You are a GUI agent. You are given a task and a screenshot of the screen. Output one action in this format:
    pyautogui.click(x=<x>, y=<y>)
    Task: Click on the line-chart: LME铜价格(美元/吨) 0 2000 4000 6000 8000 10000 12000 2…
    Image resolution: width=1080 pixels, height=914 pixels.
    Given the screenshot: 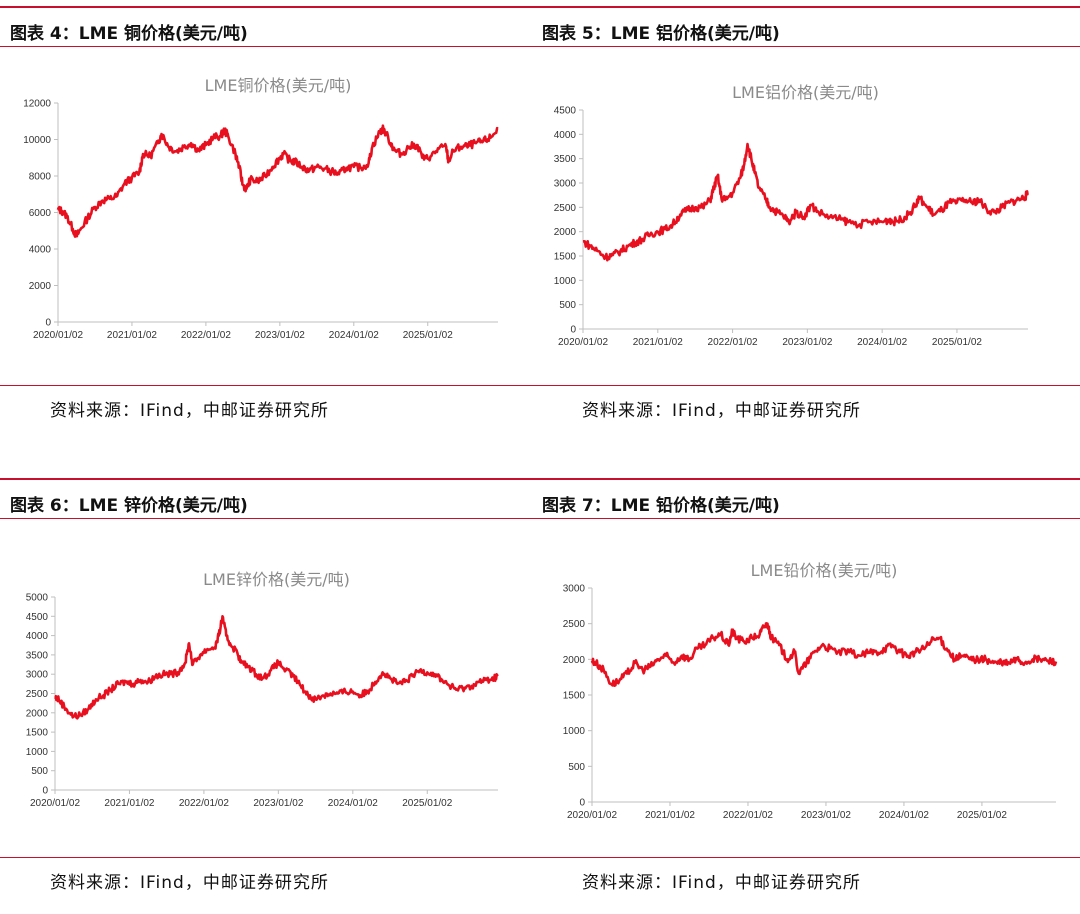 What is the action you would take?
    pyautogui.click(x=261, y=208)
    